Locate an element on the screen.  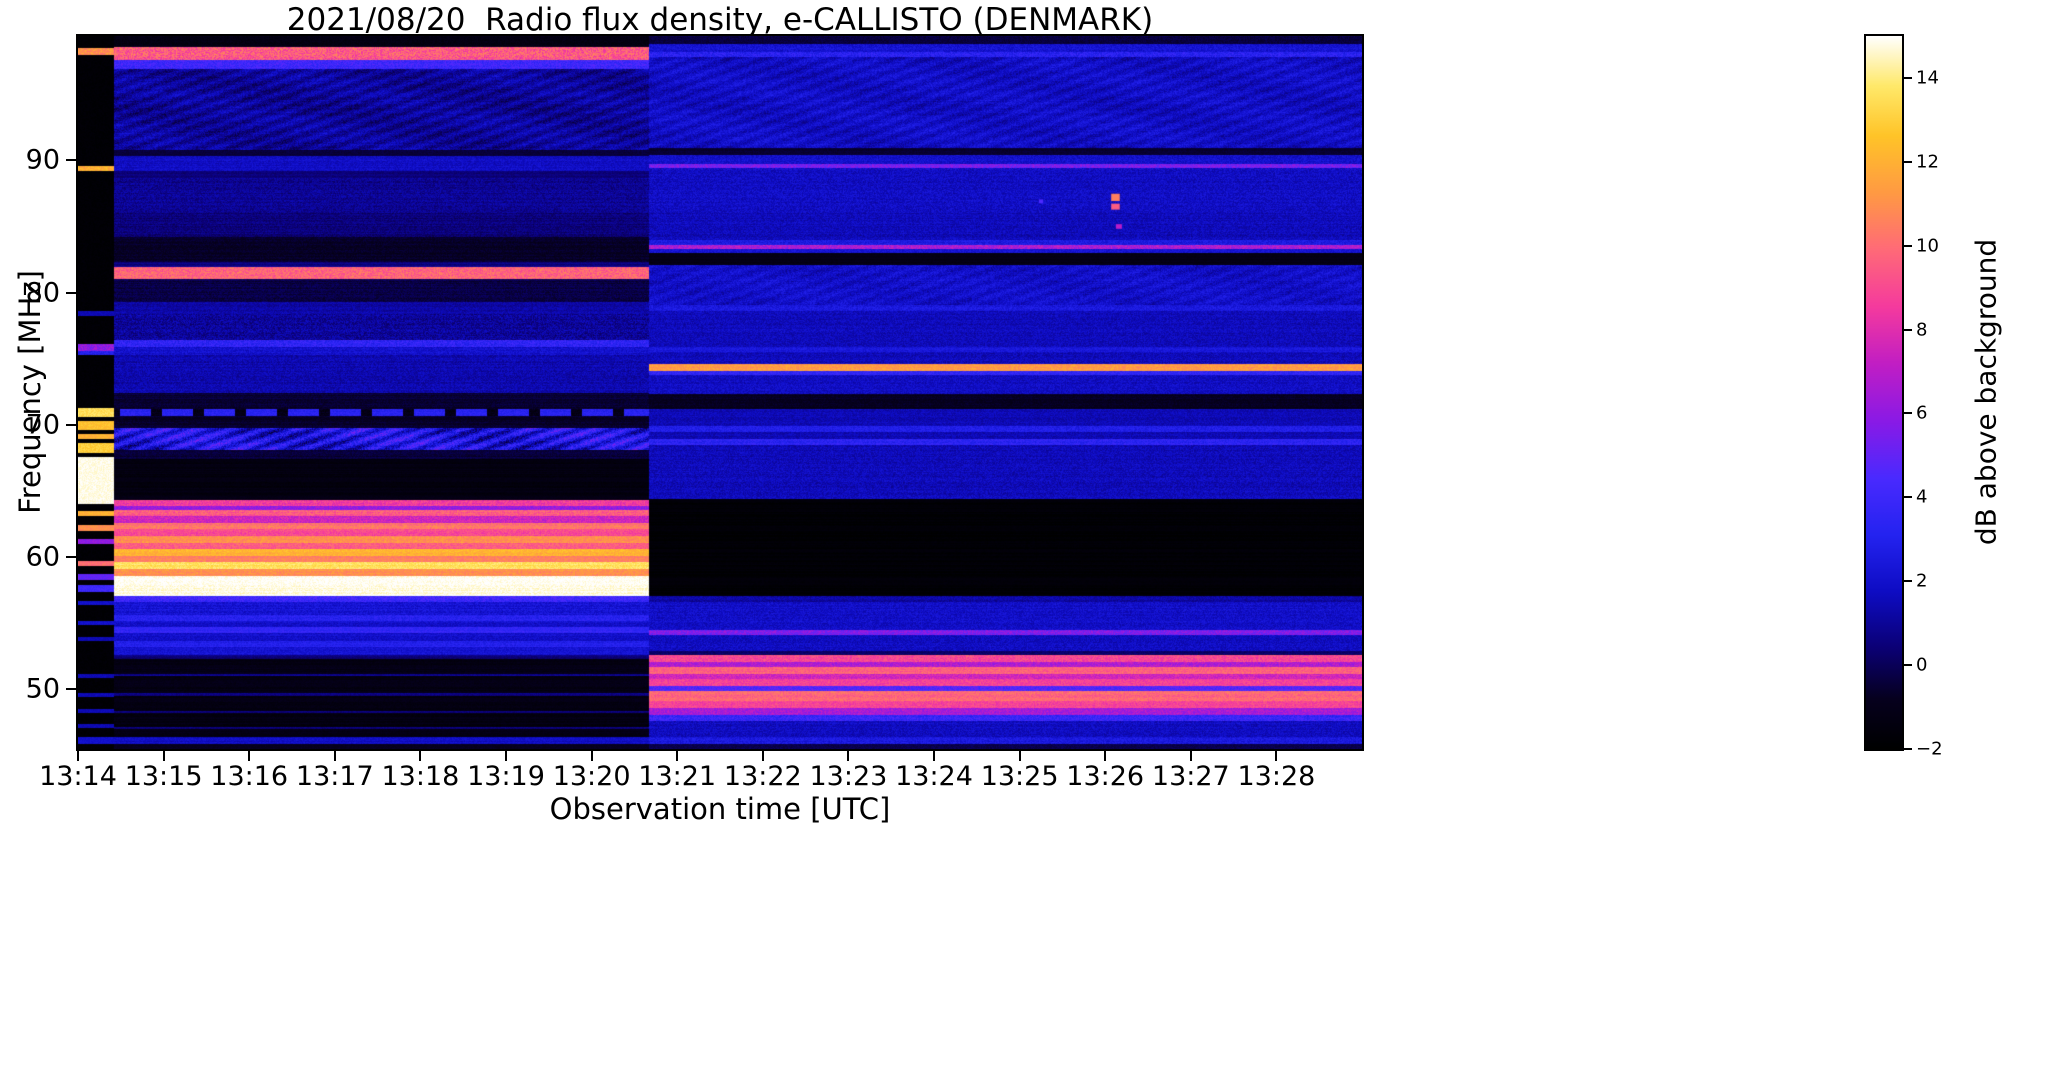
x-tick-label: 13:27 is located at coordinates (1190, 776).